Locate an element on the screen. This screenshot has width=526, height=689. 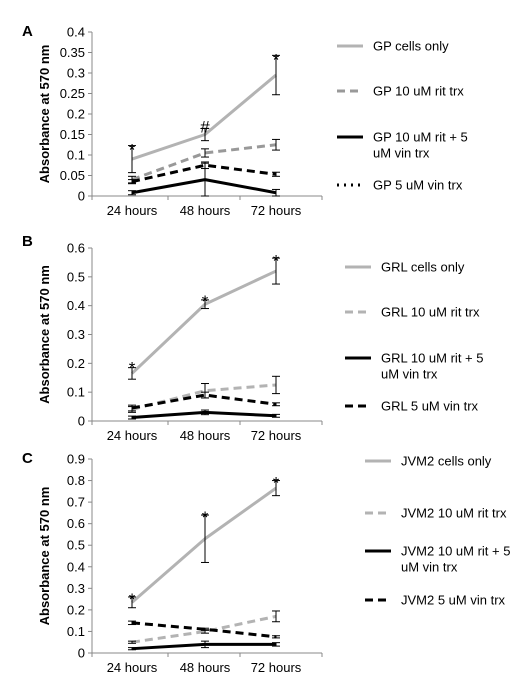
panel-label: B is located at coordinates (27, 241).